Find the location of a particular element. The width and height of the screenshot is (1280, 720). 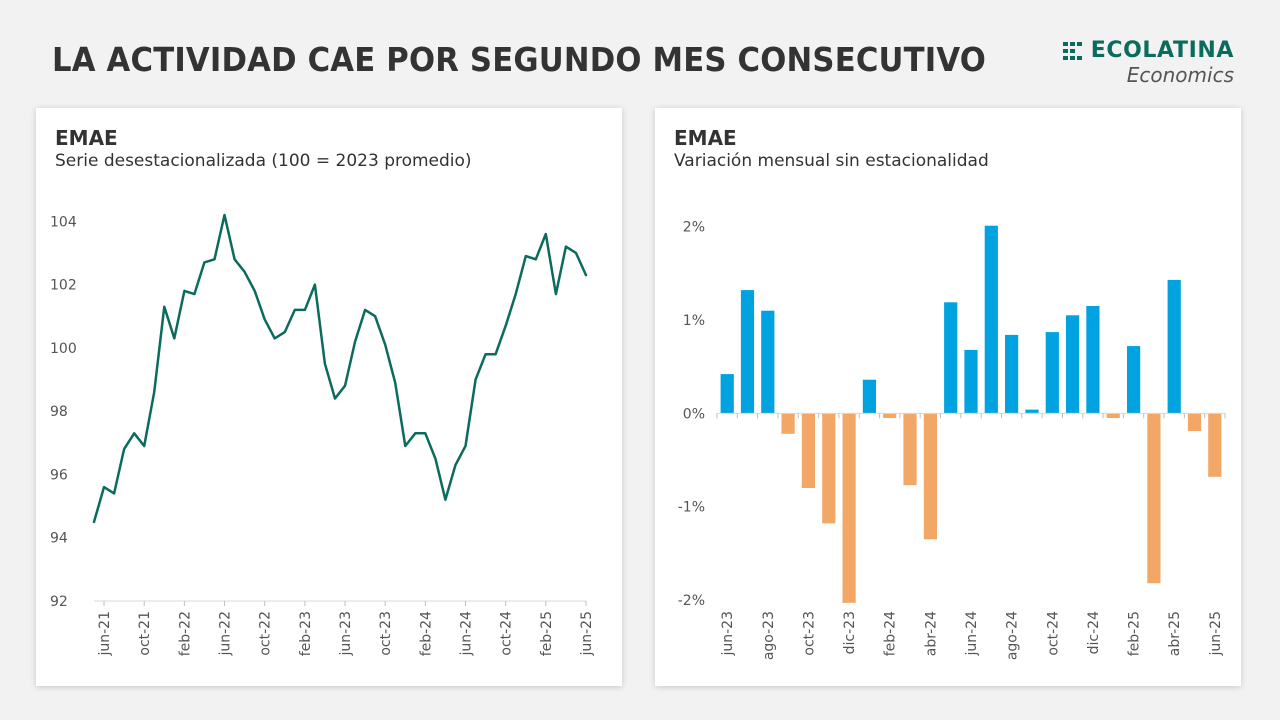

y-tick-label: 104 is located at coordinates (63, 222).